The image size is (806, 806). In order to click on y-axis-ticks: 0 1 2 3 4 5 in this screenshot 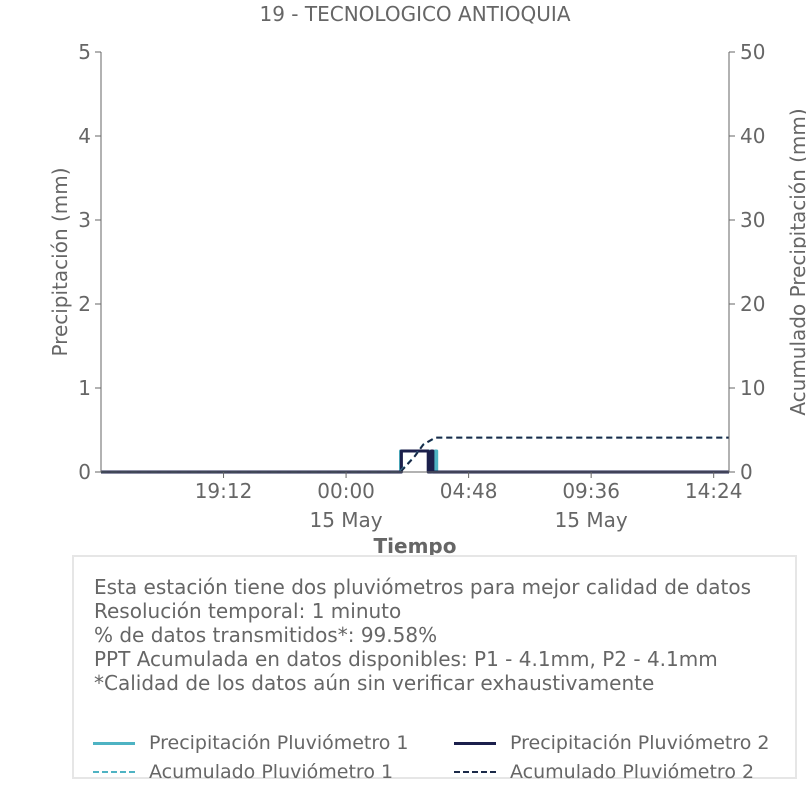, I will do `click(89, 262)`.